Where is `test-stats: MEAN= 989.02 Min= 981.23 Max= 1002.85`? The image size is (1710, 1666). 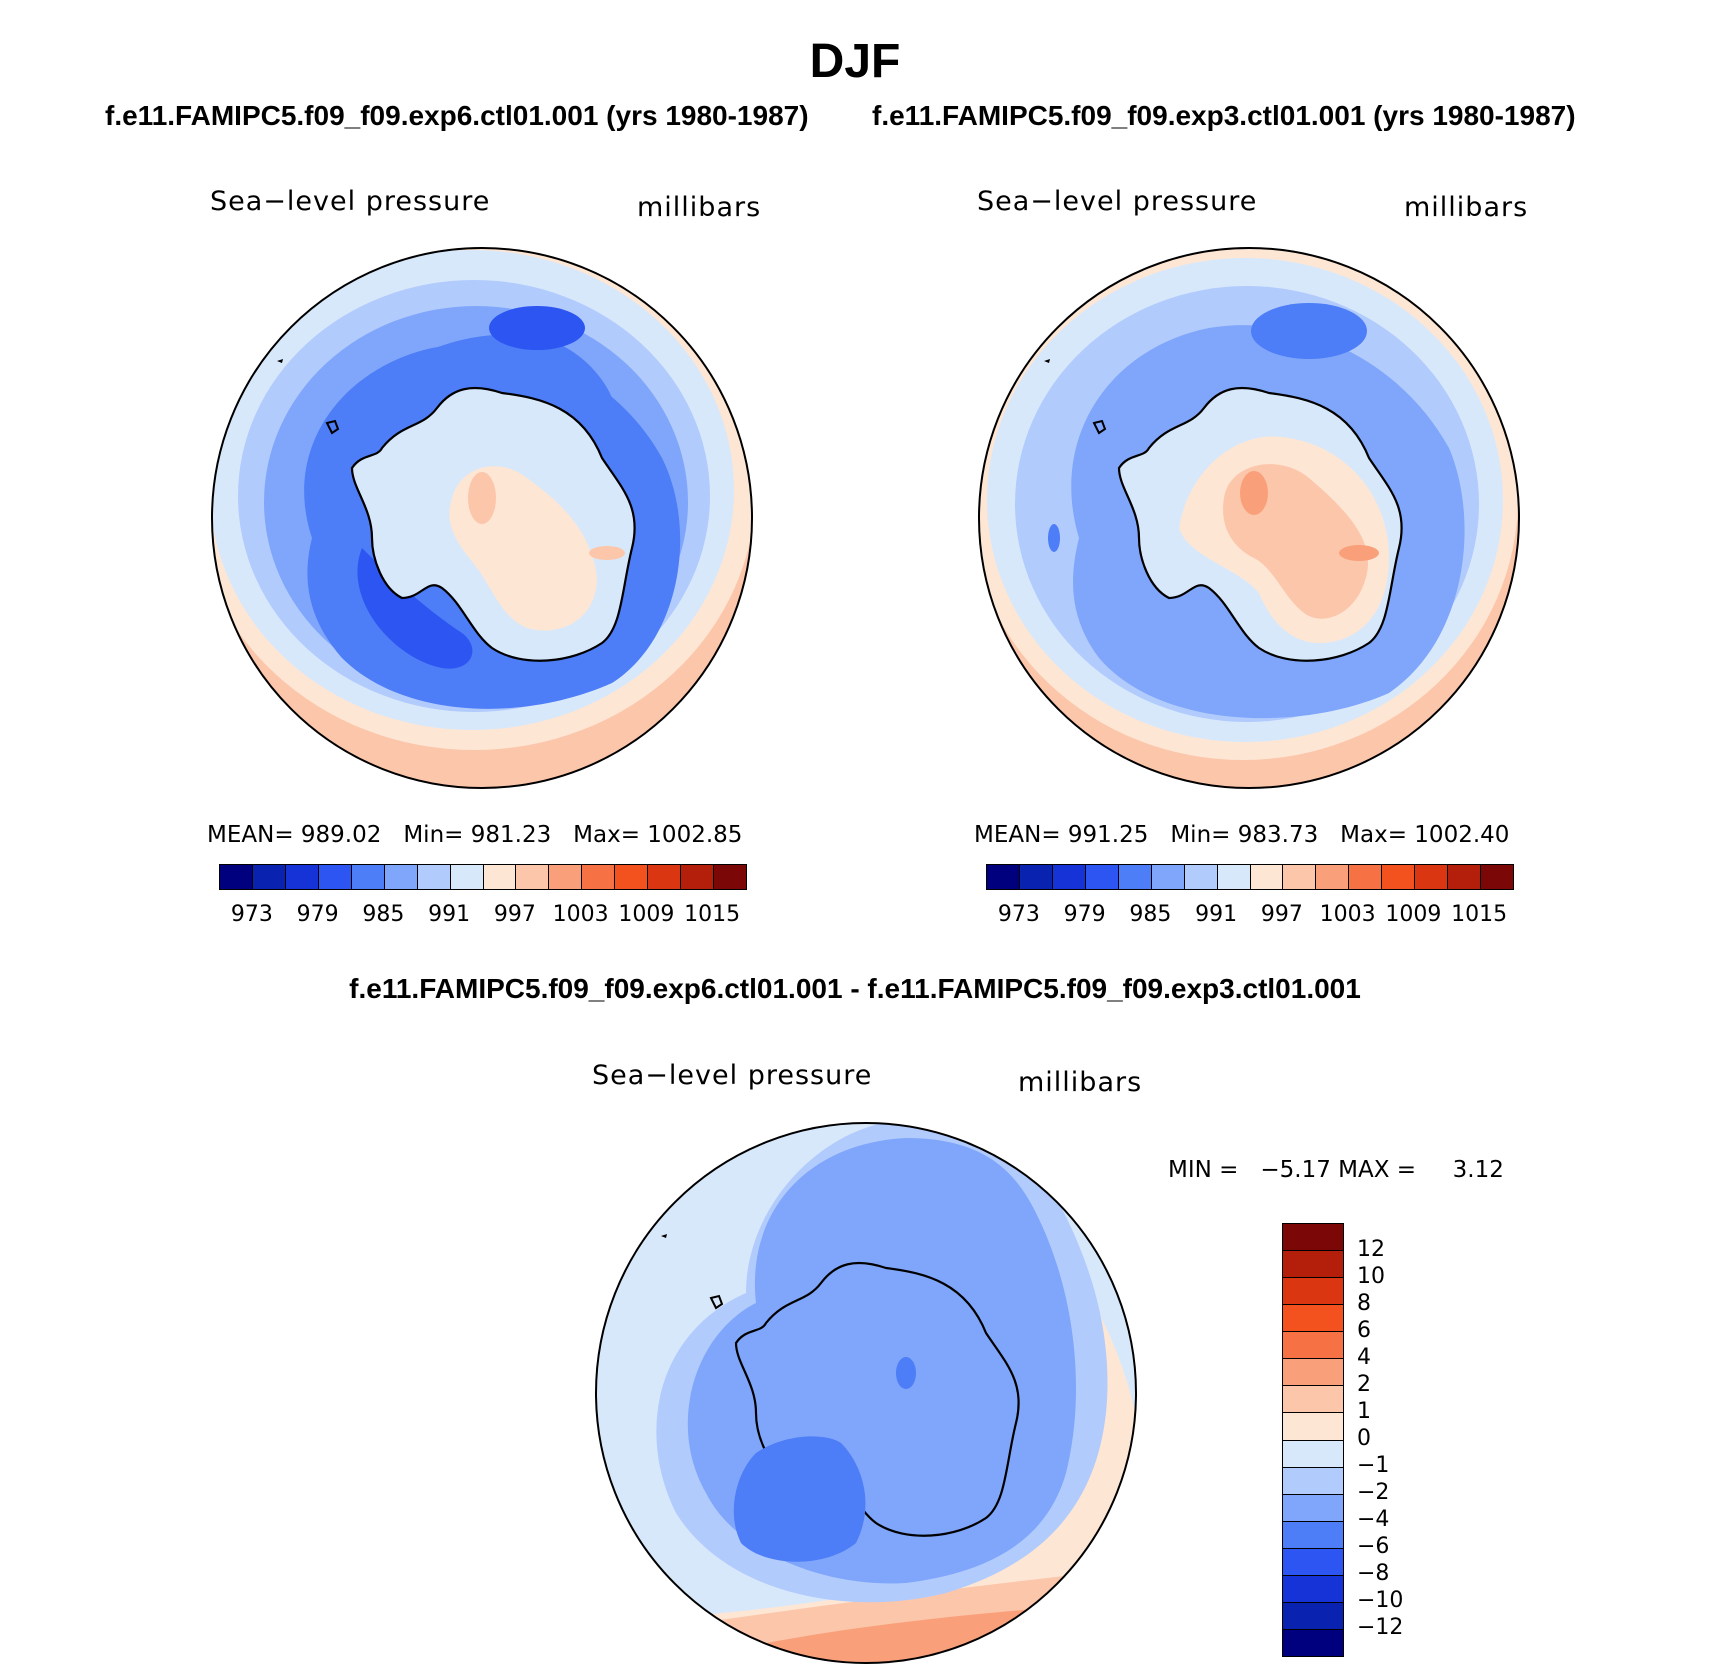
test-stats: MEAN= 989.02 Min= 981.23 Max= 1002.85 is located at coordinates (474, 835).